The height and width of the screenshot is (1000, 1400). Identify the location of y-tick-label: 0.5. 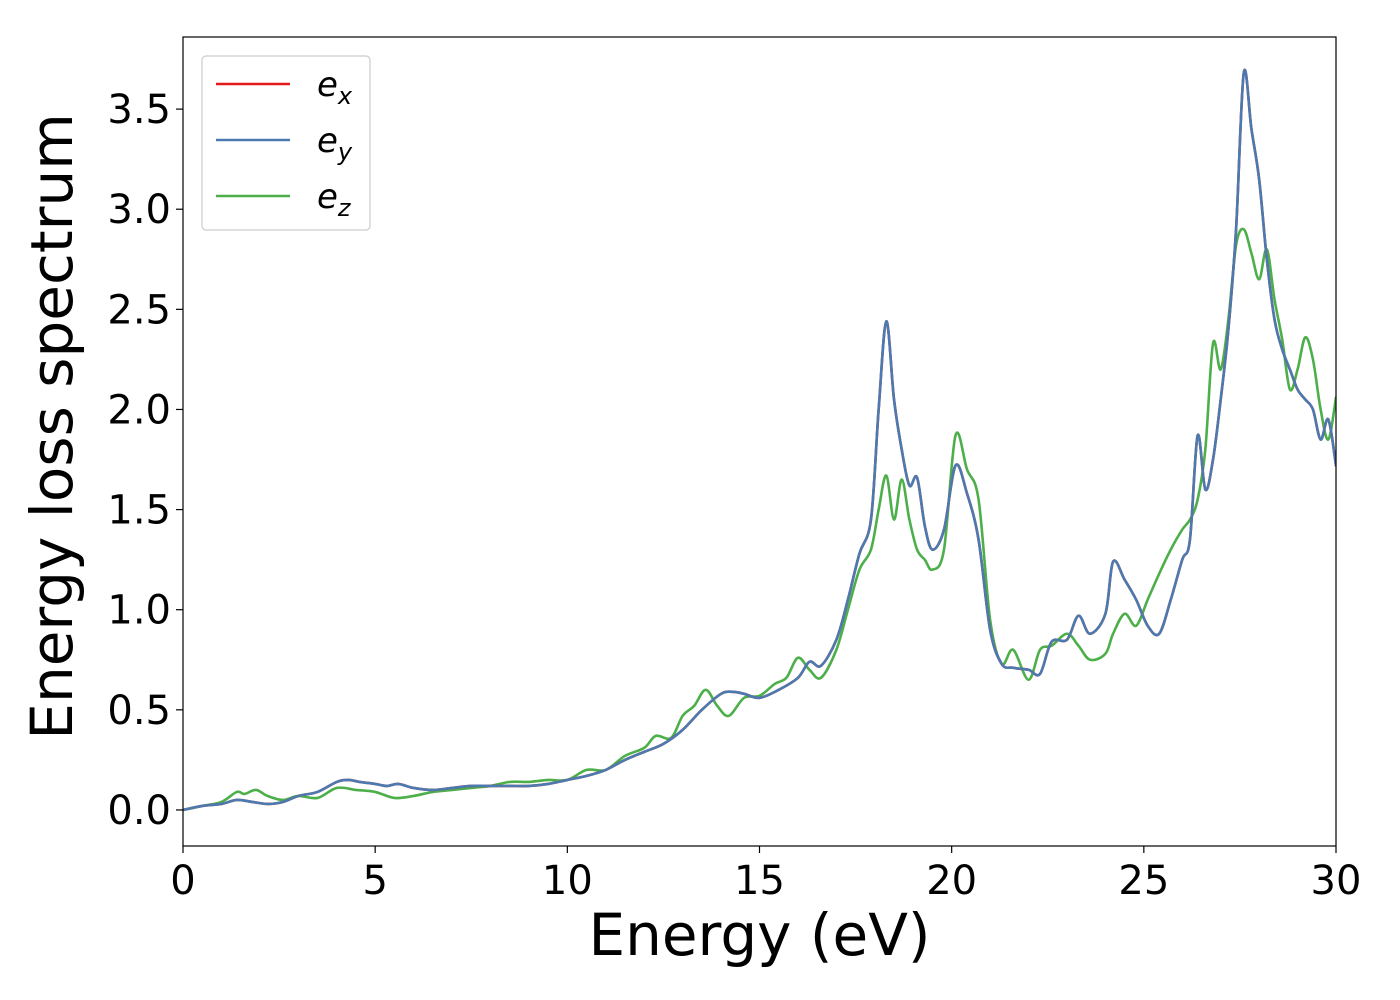
(139, 711).